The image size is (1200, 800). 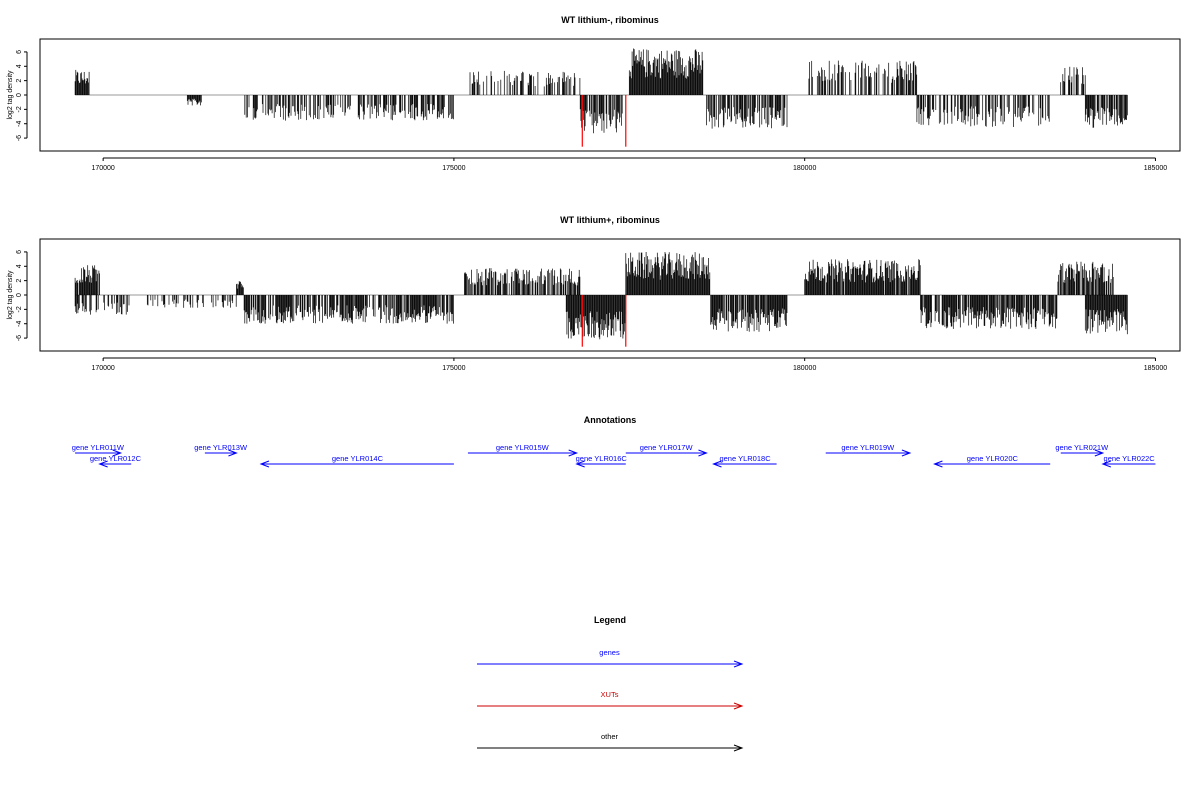 I want to click on legend-label: XUTs, so click(x=610, y=694).